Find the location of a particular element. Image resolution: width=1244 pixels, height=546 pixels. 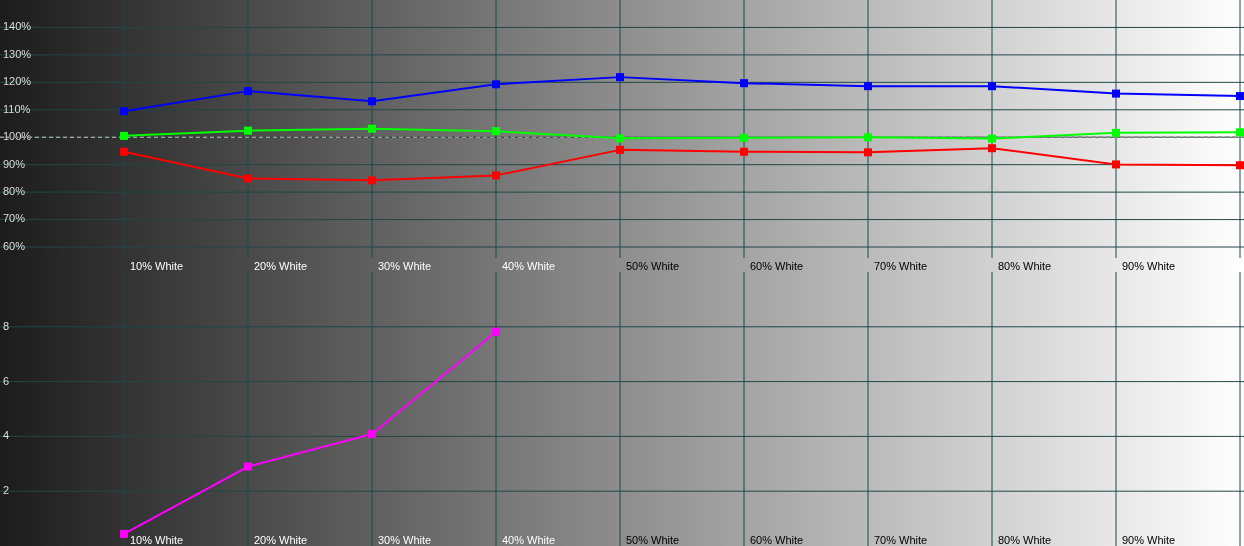

y-tick-label: 60% is located at coordinates (14, 245).